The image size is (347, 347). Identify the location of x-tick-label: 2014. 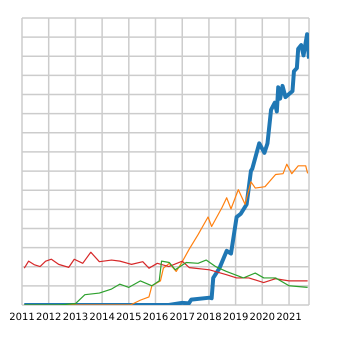
(102, 318).